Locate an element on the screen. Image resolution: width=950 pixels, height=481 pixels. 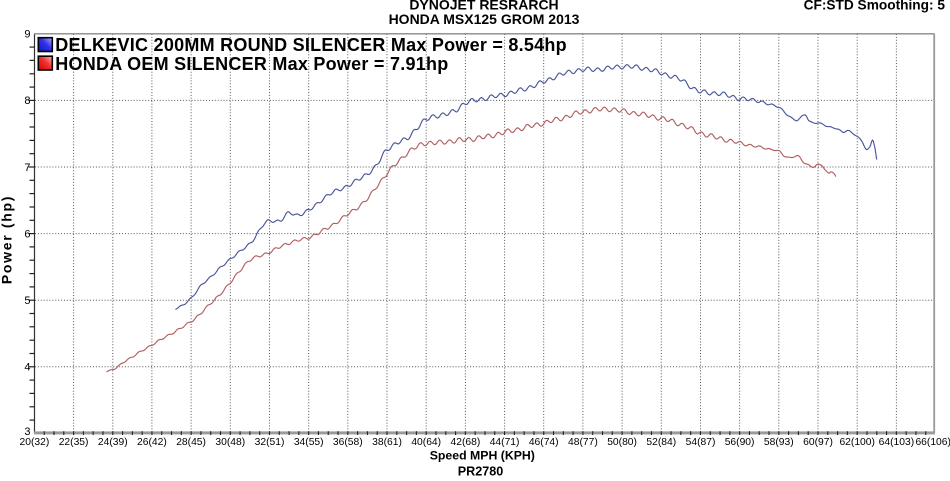
svg-text: 20(32) is located at coordinates (35, 442).